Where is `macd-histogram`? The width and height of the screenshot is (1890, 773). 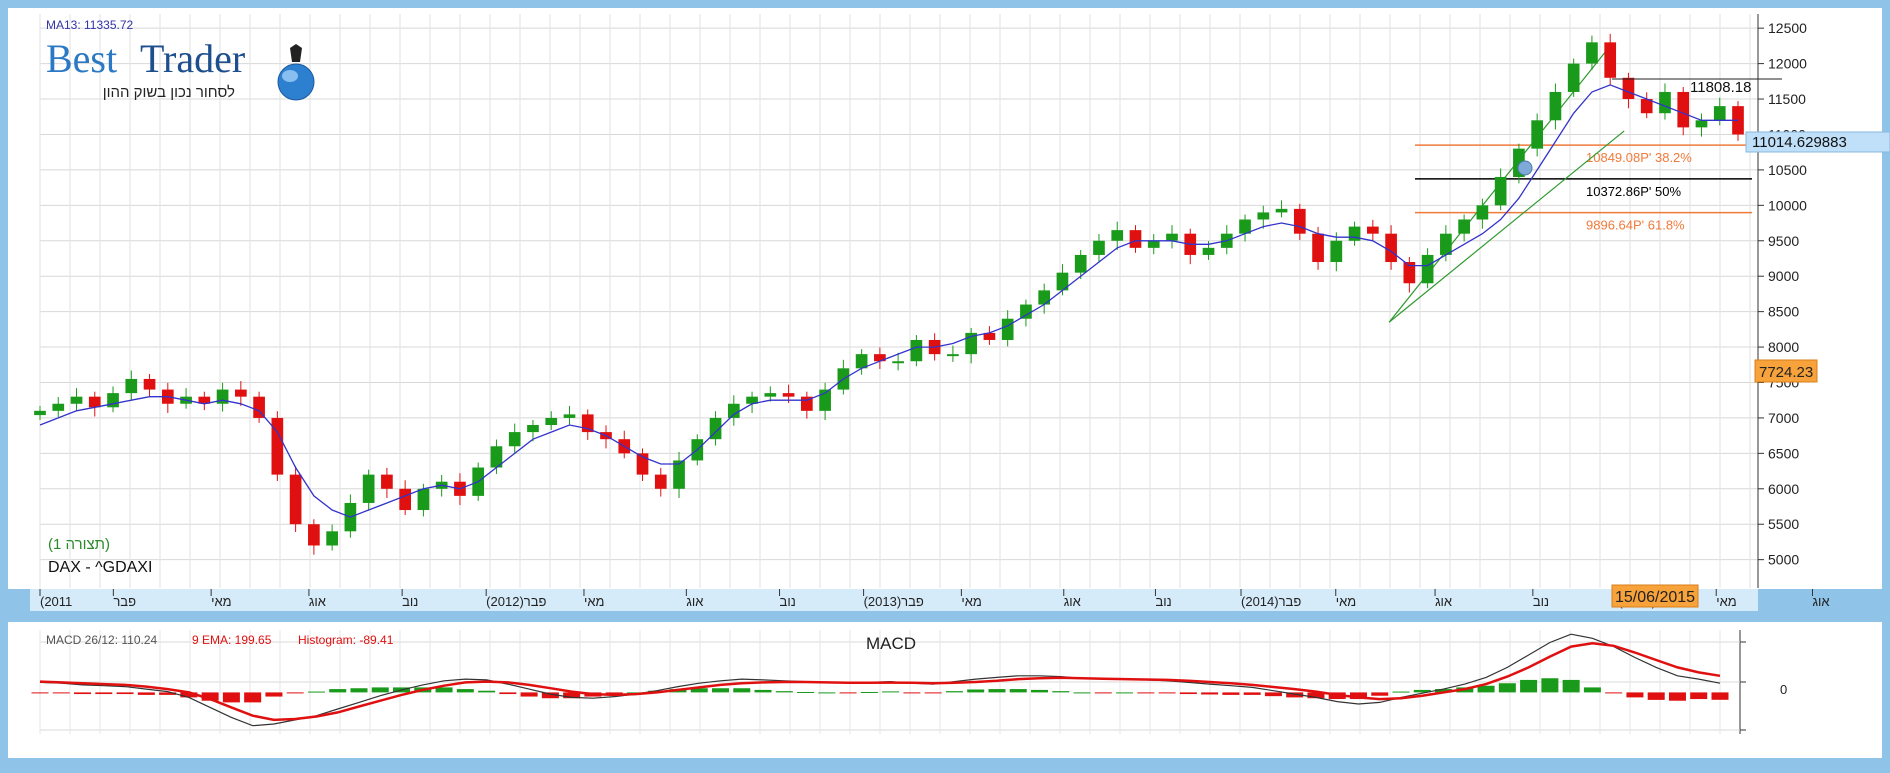
macd-histogram is located at coordinates (880, 690).